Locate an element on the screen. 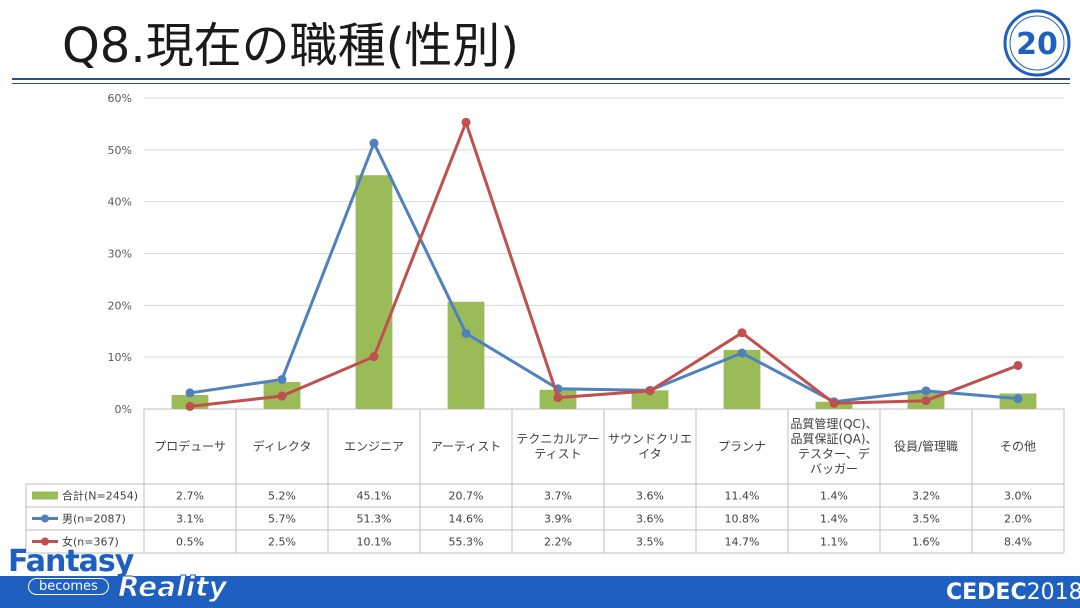  category-label: 役員/管理職 is located at coordinates (926, 446).